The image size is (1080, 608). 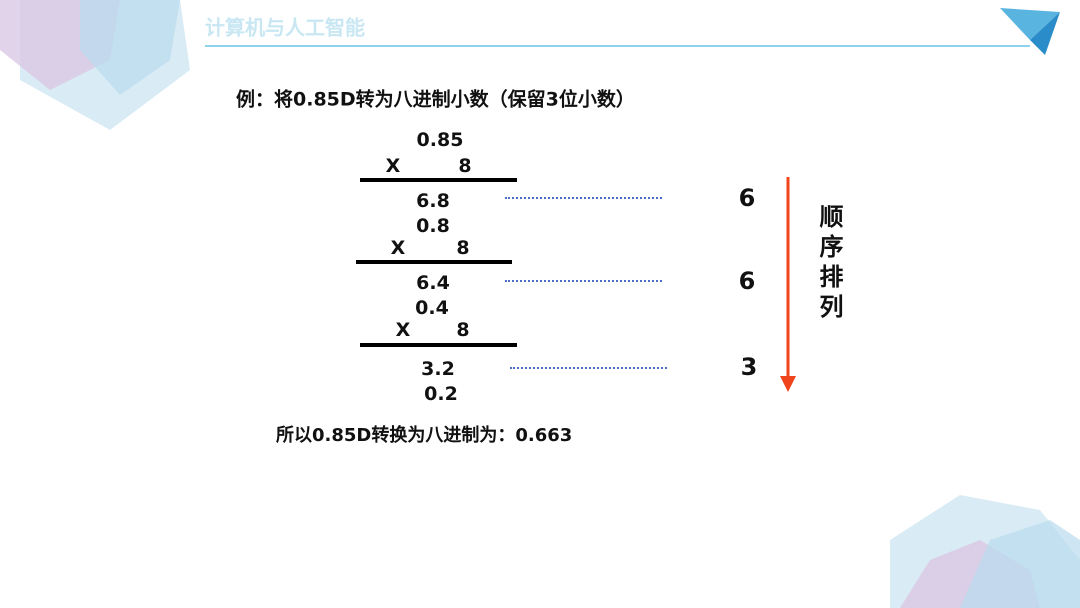 What do you see at coordinates (440, 140) in the screenshot?
I see `multiplicand: 0.85` at bounding box center [440, 140].